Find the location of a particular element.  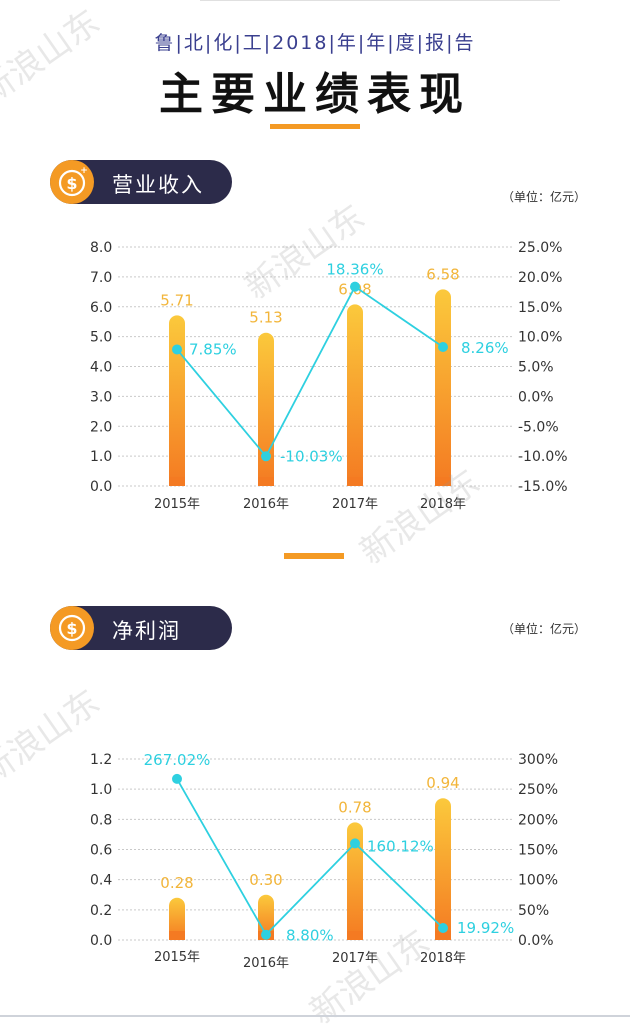

section-header-revenue: $ + 营业收入 is located at coordinates (141, 182).